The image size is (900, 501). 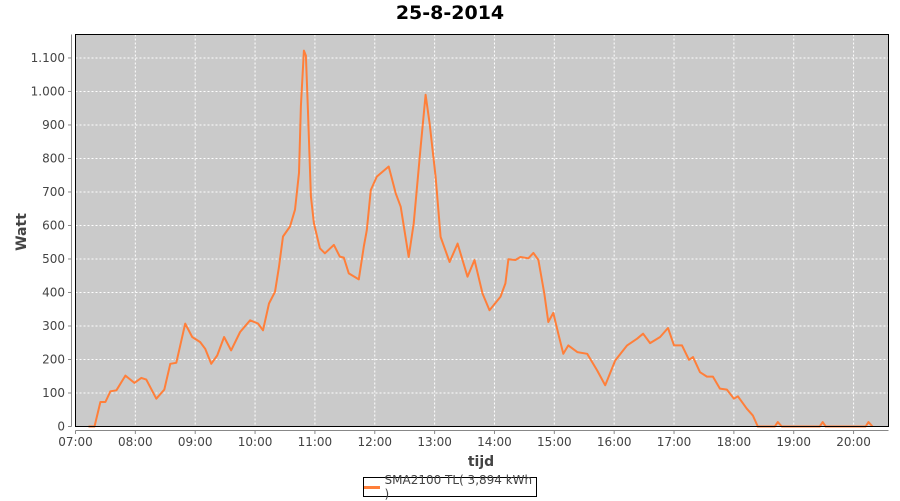 What do you see at coordinates (614, 442) in the screenshot?
I see `x-tick-label: 16:00` at bounding box center [614, 442].